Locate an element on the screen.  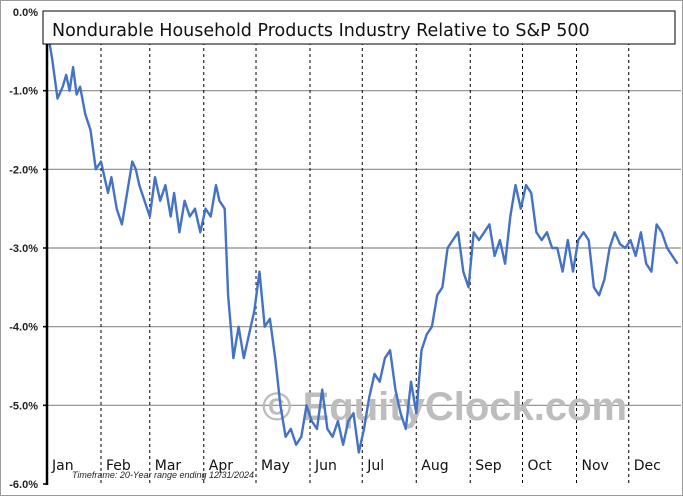
month-label: Feb is located at coordinates (118, 466).